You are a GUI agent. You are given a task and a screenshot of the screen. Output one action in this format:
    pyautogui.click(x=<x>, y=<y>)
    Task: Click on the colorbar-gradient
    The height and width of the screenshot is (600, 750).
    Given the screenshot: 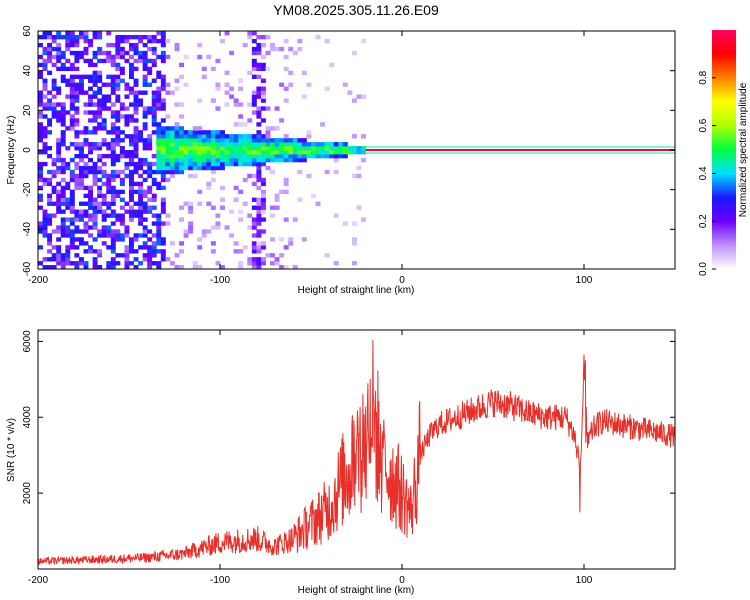 What is the action you would take?
    pyautogui.click(x=724, y=149)
    